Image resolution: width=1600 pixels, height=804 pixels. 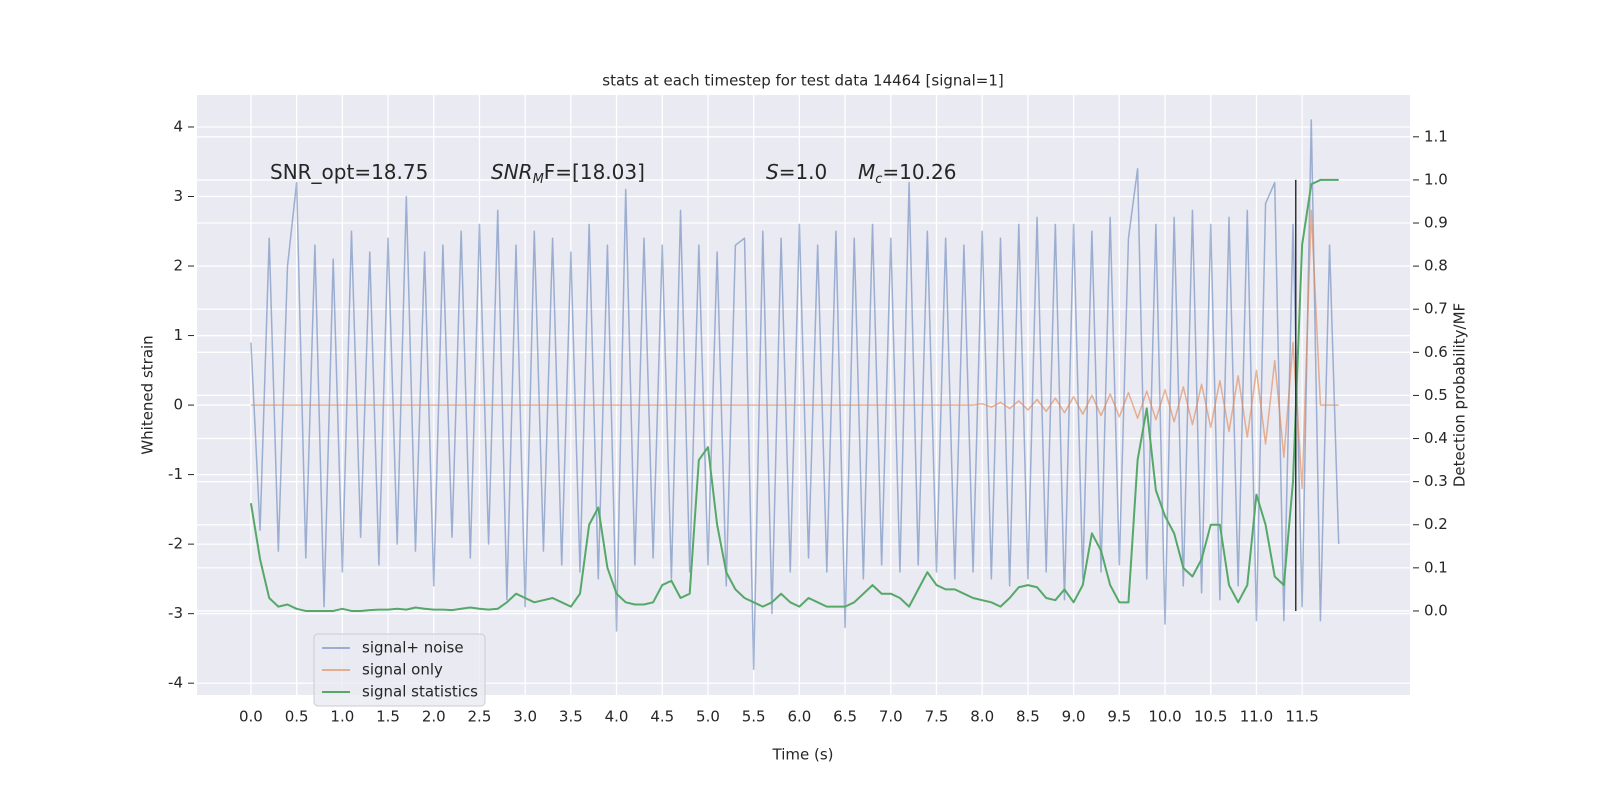 I want to click on x-tick-label: 4.0, so click(x=617, y=717).